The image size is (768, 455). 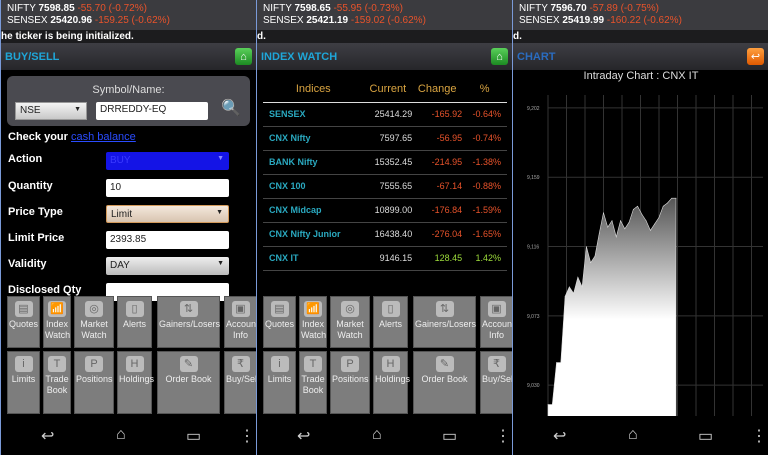 I want to click on quantity-input: 10, so click(x=167, y=188).